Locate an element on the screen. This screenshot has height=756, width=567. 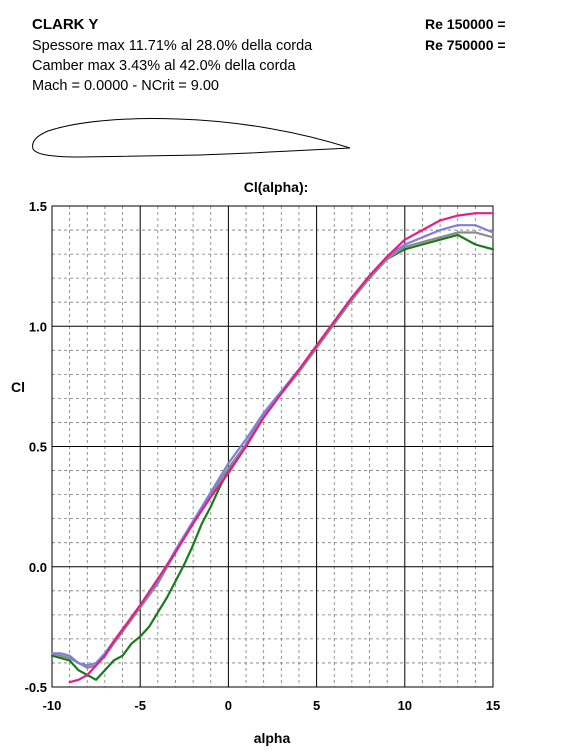
x-tick-label: 15 is located at coordinates (493, 705).